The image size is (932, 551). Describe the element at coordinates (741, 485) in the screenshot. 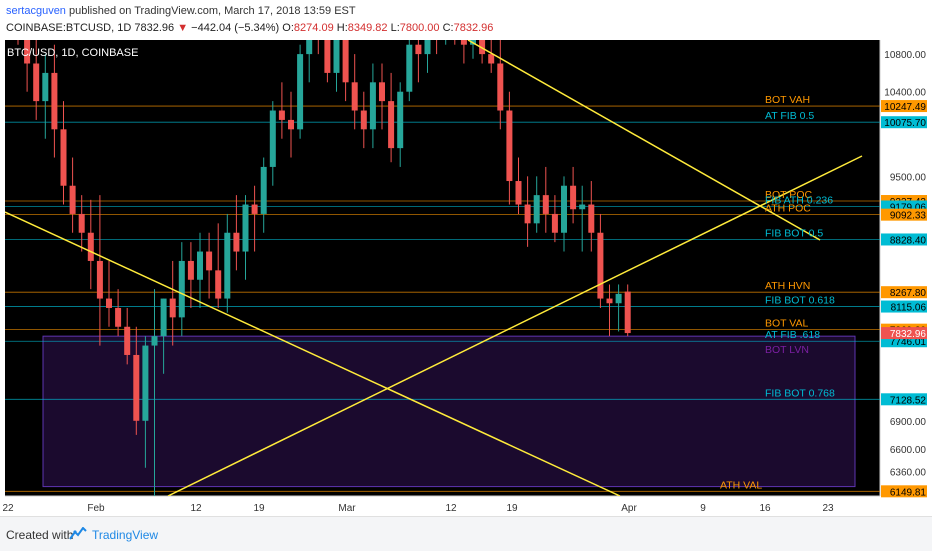

I see `level-label: ATH VAL` at that location.